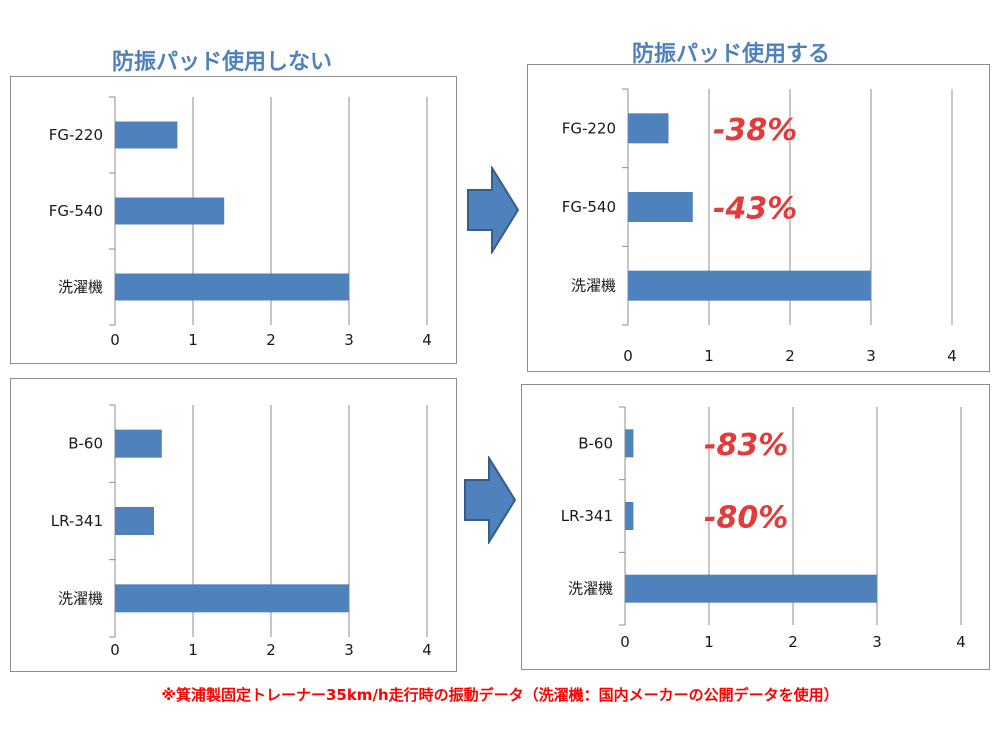  Describe the element at coordinates (746, 445) in the screenshot. I see `percent-label: -83%` at that location.